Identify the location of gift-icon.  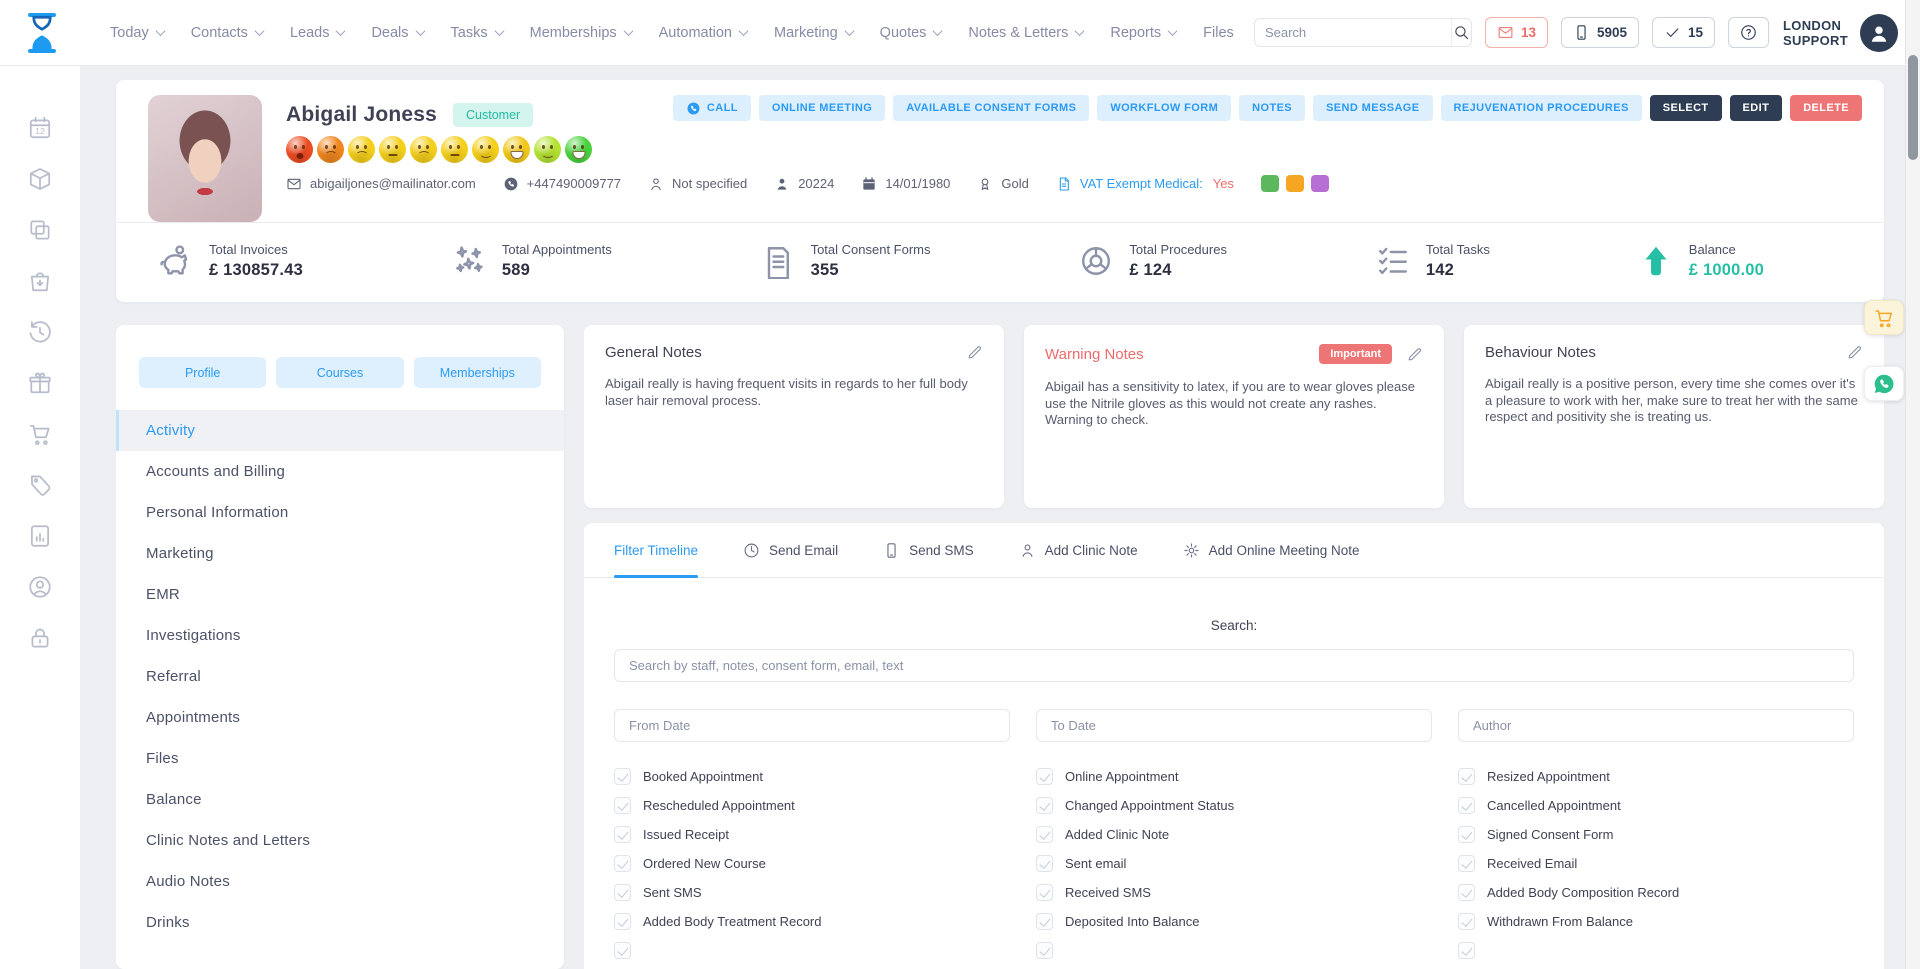
(40, 383).